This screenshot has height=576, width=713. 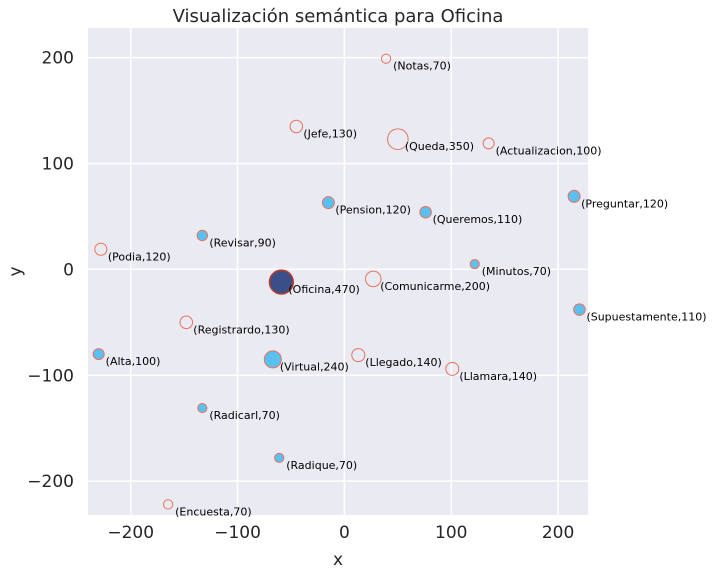 I want to click on data-label: (Radique,70), so click(x=321, y=465).